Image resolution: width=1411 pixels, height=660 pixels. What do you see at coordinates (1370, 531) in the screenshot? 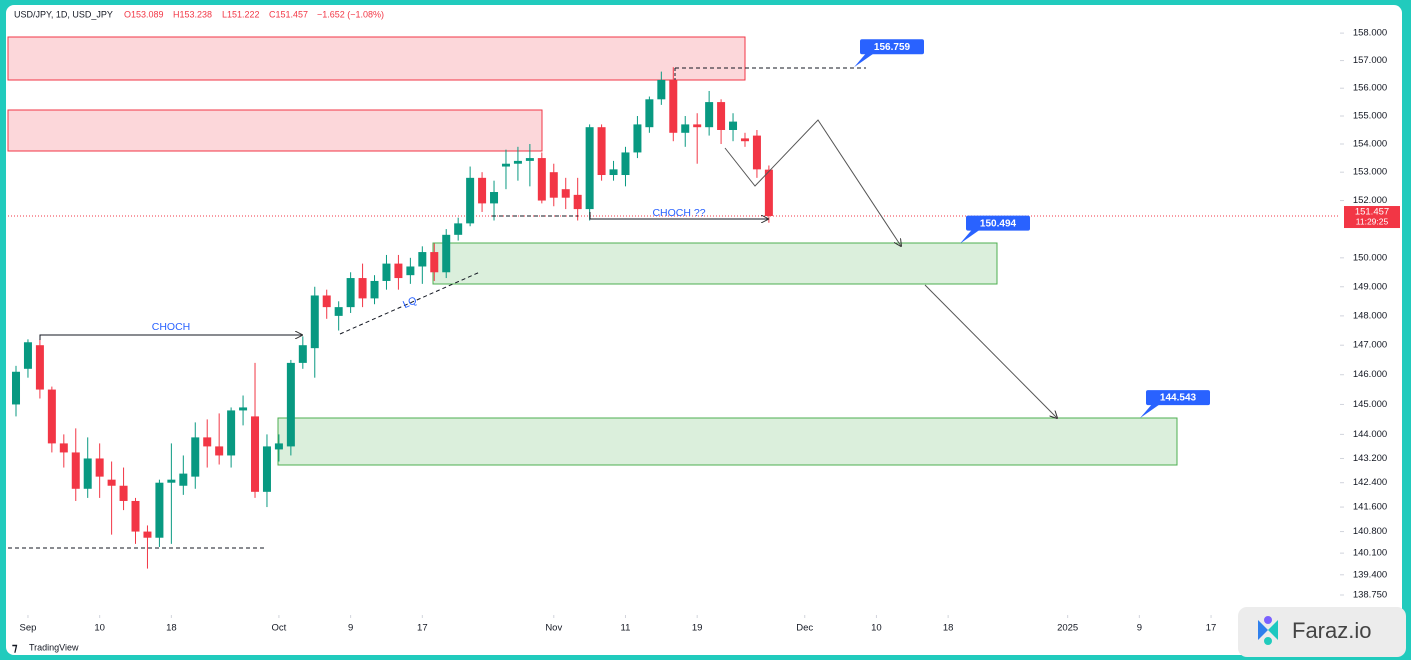
I see `y-tick-label: 140.800` at bounding box center [1370, 531].